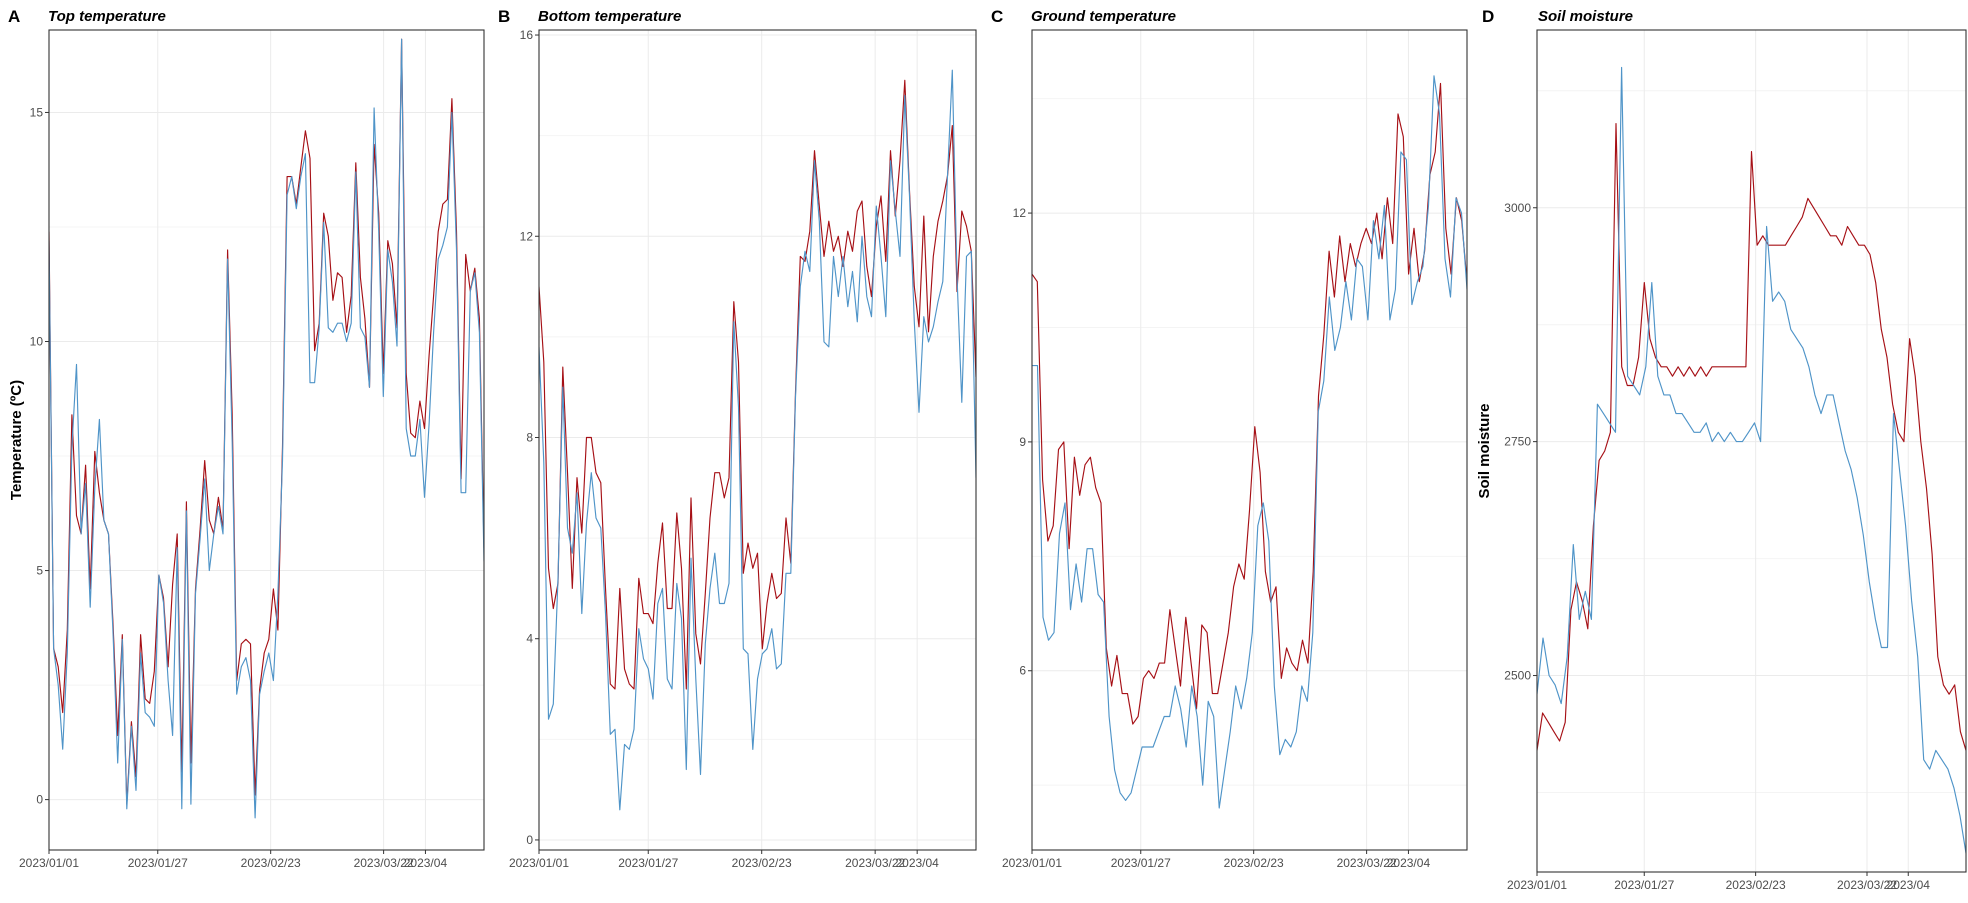  Describe the element at coordinates (1517, 208) in the screenshot. I see `y-tick-label: 3000` at that location.